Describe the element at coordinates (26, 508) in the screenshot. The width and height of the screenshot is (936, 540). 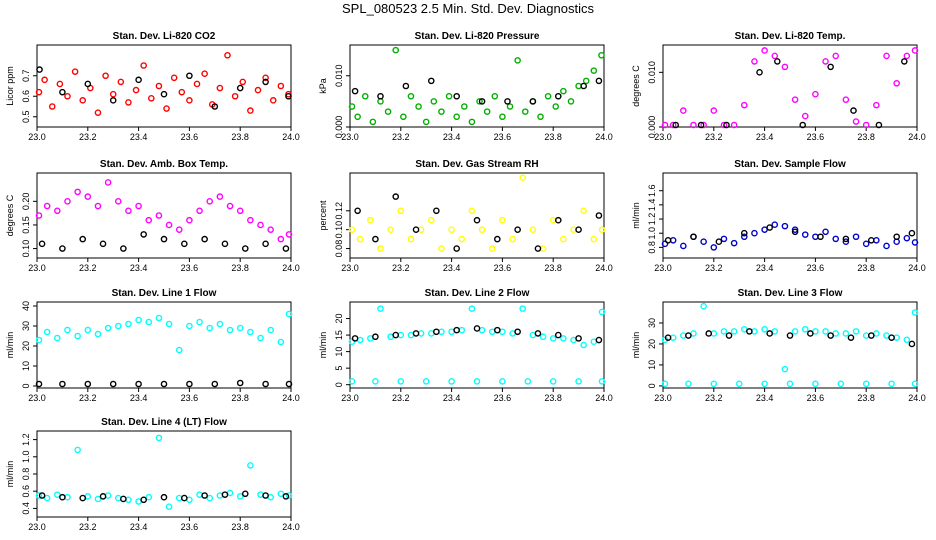
I see `y-tick-label: 0.4` at that location.